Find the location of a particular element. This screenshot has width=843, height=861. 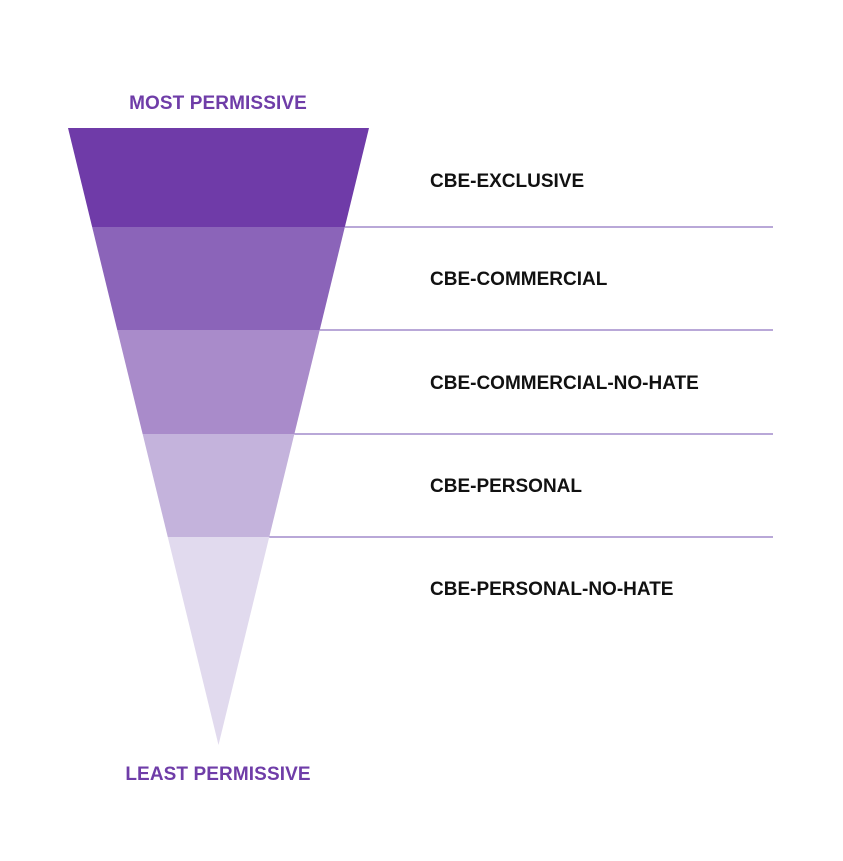

most-permissive-label: MOST PERMISSIVE is located at coordinates (218, 103).